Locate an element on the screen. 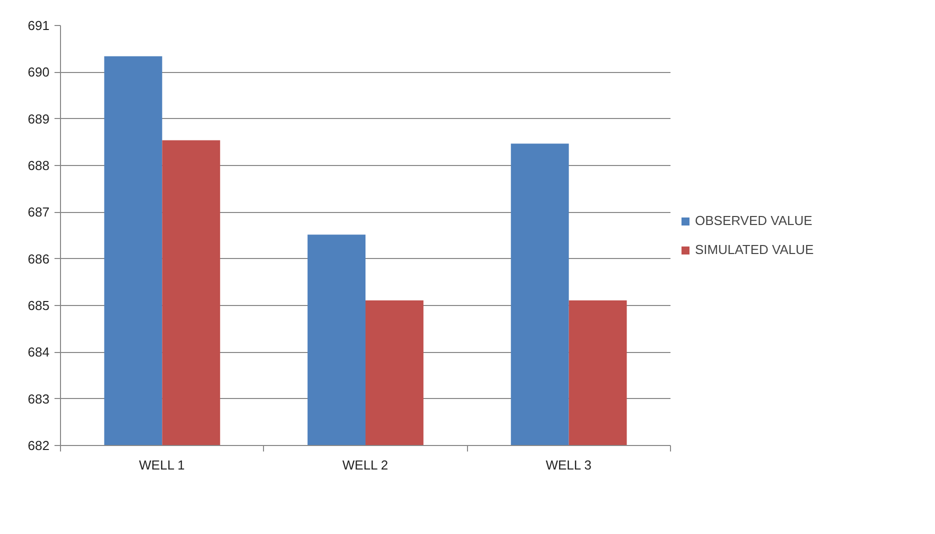 The height and width of the screenshot is (534, 935). y-tick-label: 690 is located at coordinates (39, 72).